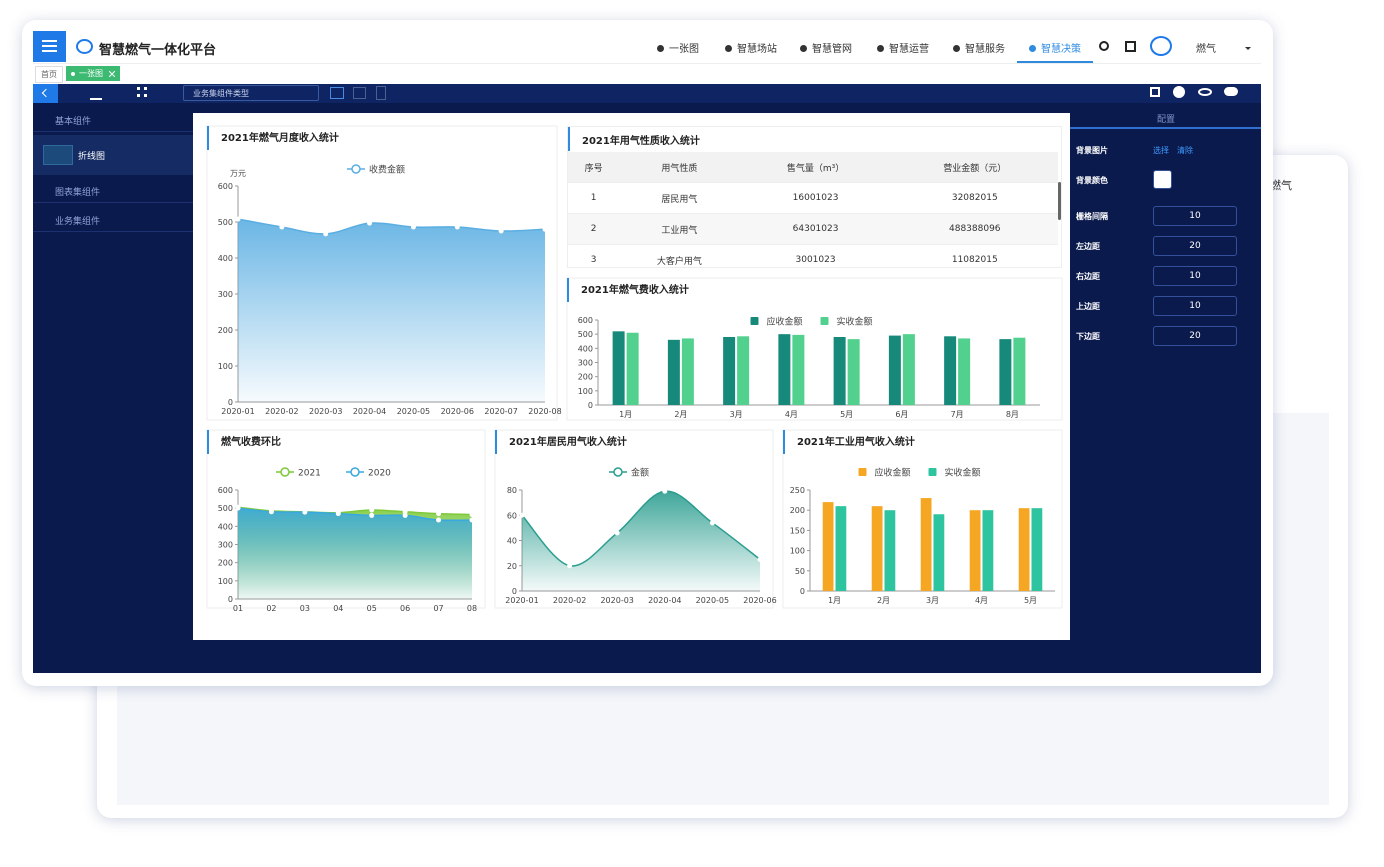 The height and width of the screenshot is (867, 1384). I want to click on nav-item: 智慧场站, so click(751, 47).